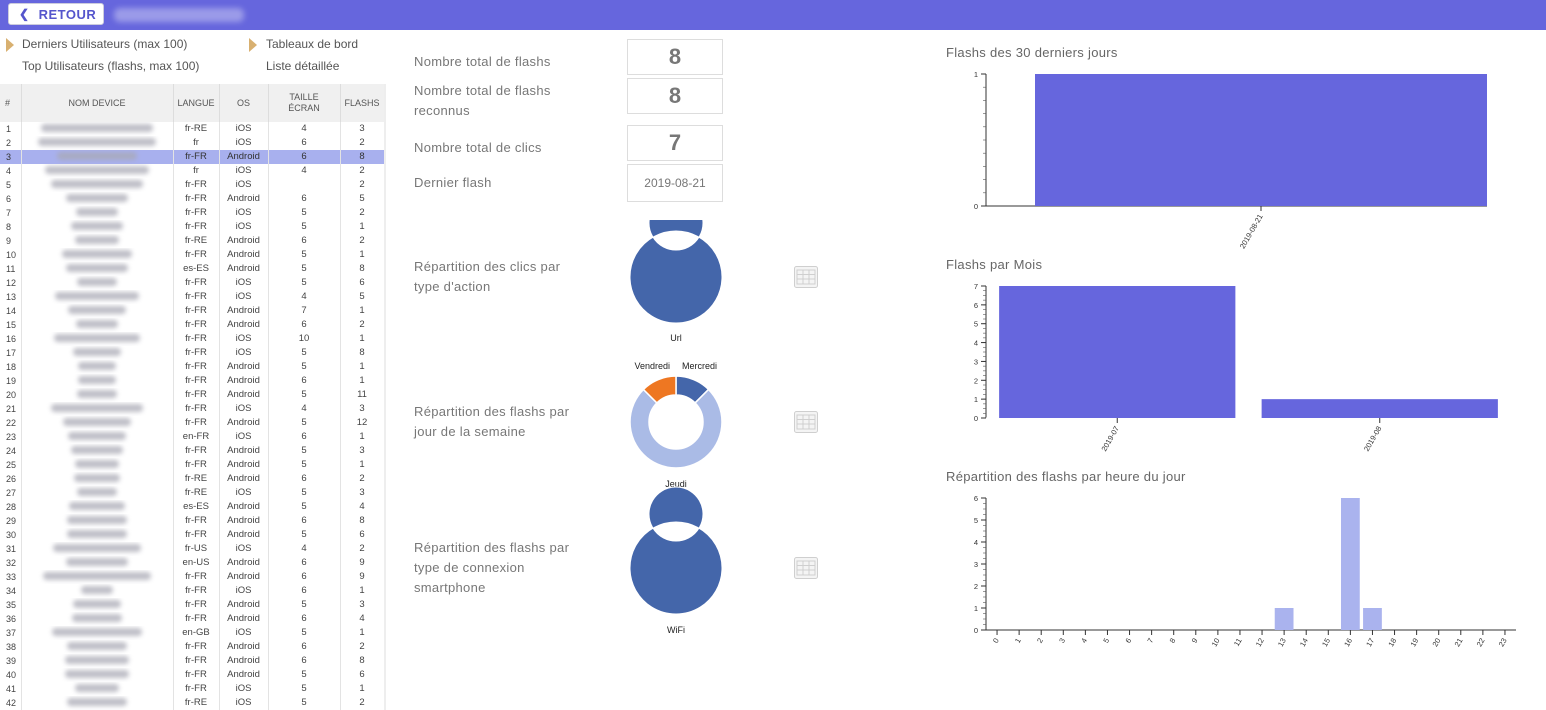 The width and height of the screenshot is (1546, 710). Describe the element at coordinates (192, 129) in the screenshot. I see `table-row: 1 fr-RE iOS 4 3` at that location.